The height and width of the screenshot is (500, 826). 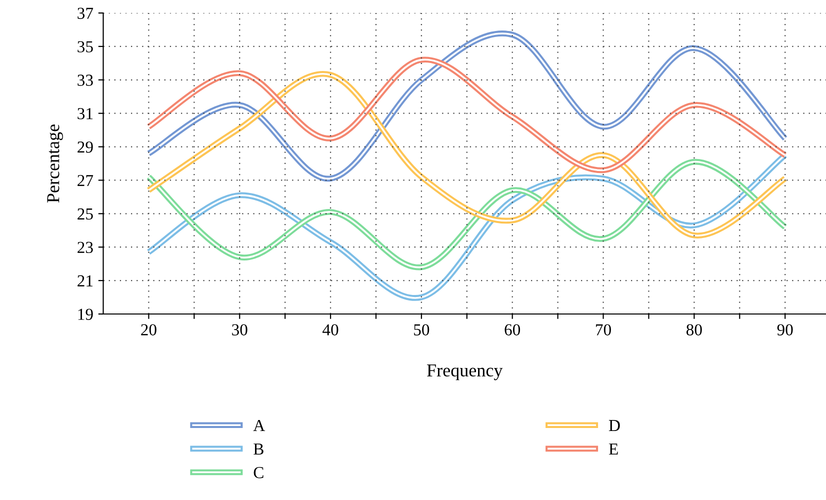 I want to click on x-tick-label: 50, so click(x=422, y=330).